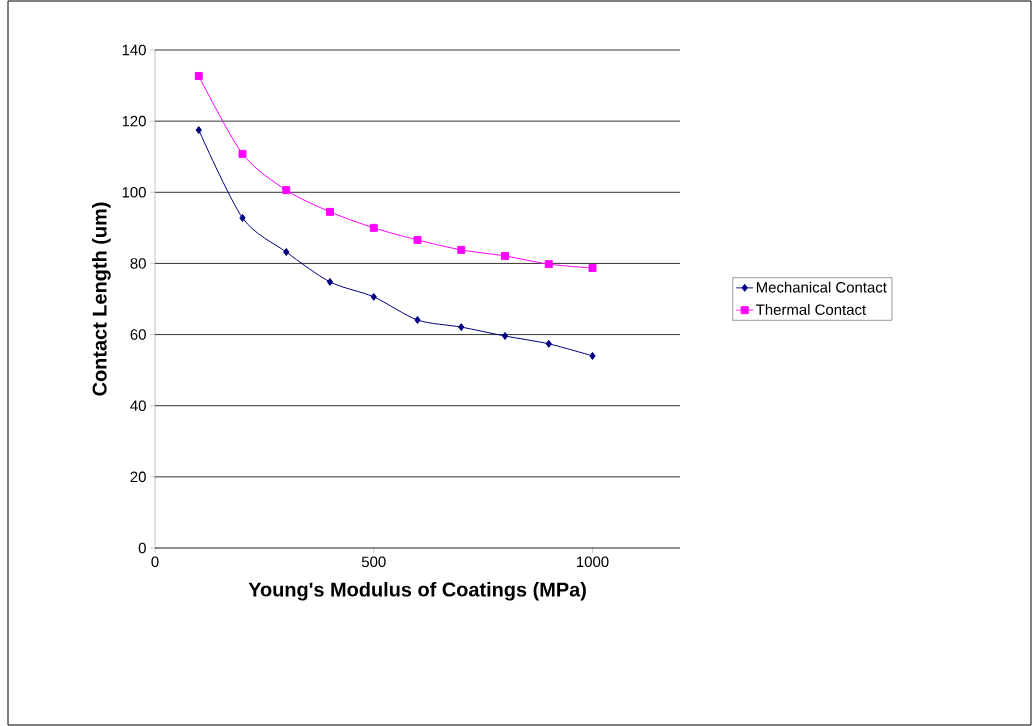 This screenshot has height=726, width=1032. What do you see at coordinates (373, 562) in the screenshot?
I see `x-tick-label: 500` at bounding box center [373, 562].